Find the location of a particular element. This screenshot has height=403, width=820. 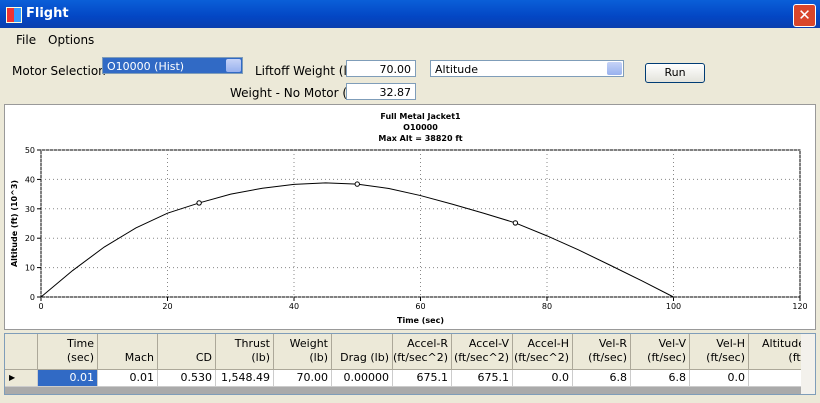

run-button: Run is located at coordinates (675, 73).